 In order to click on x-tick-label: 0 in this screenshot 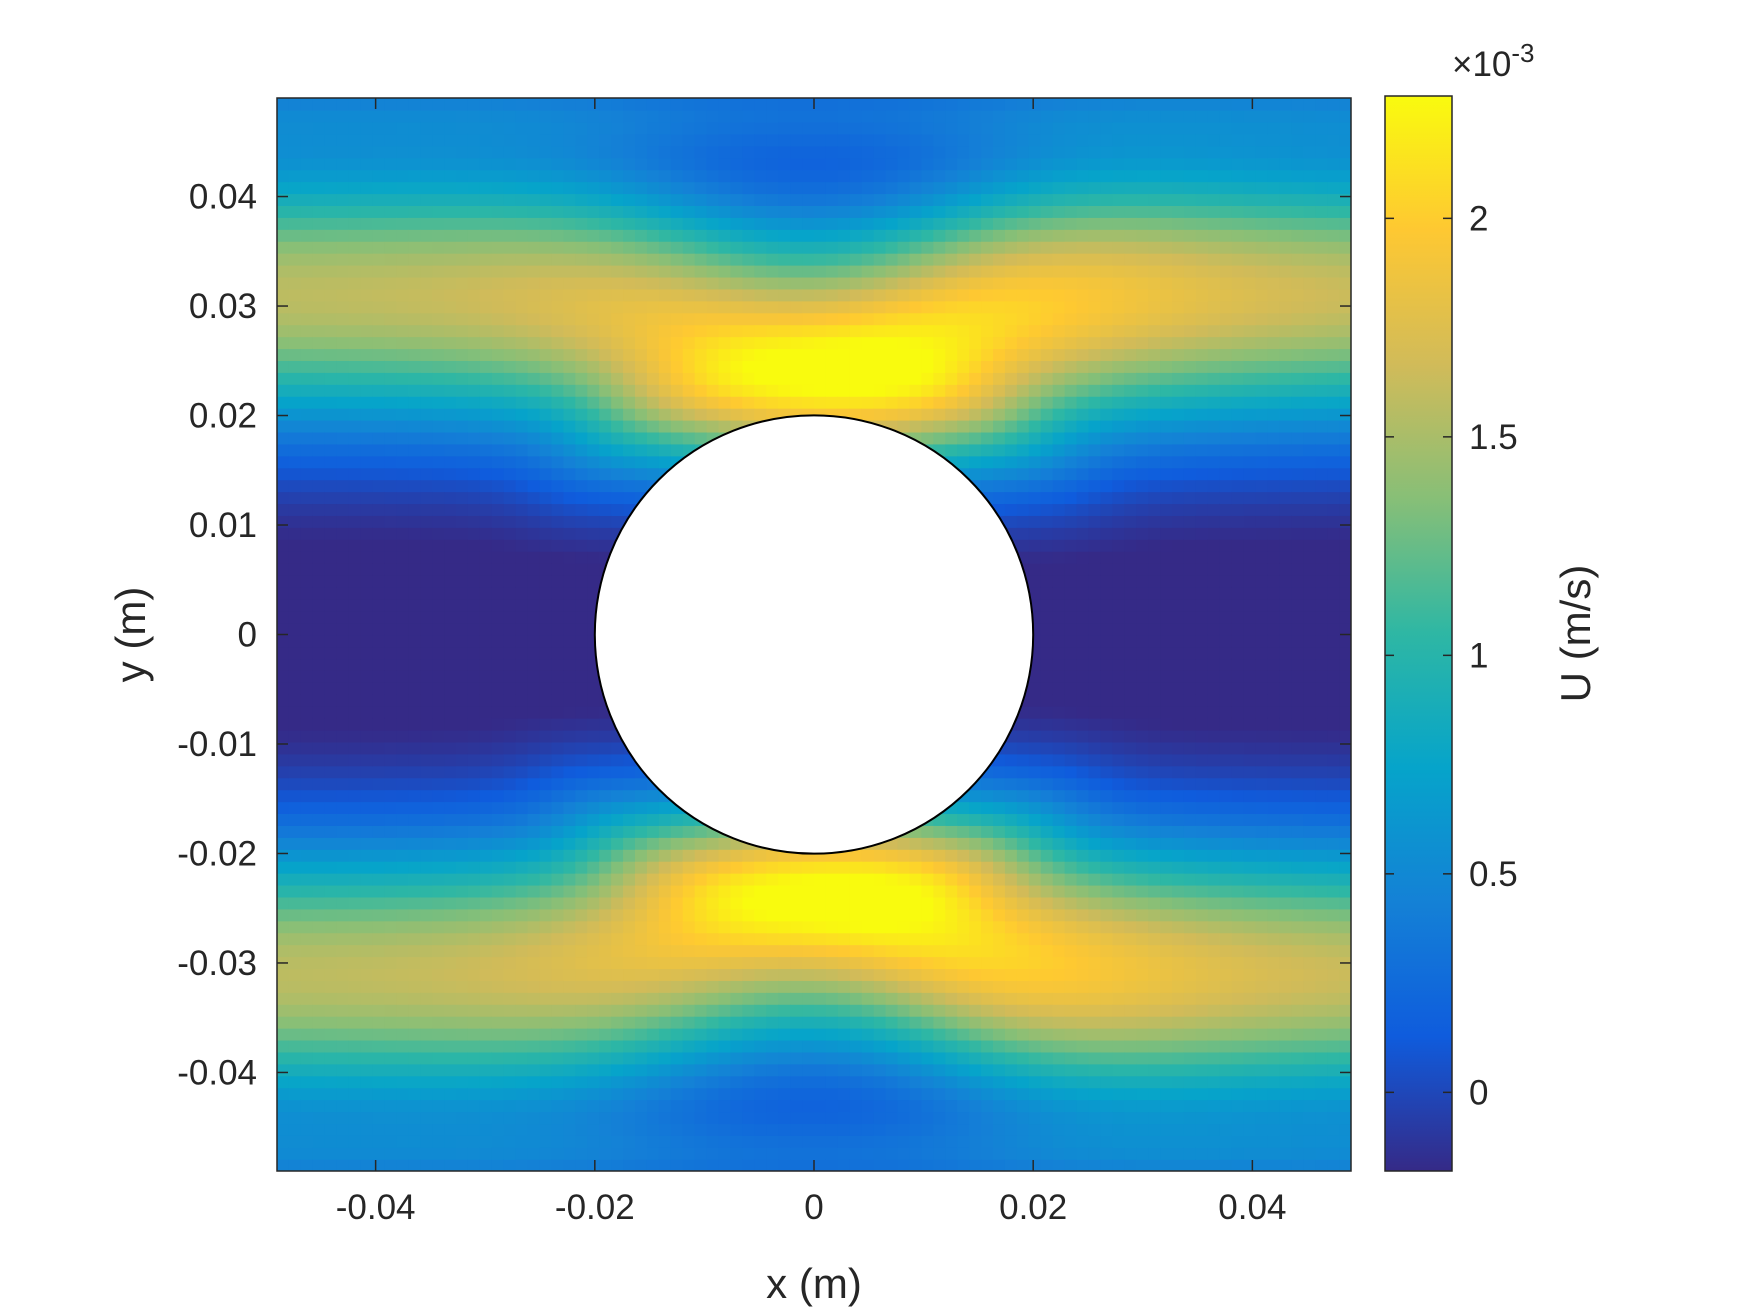, I will do `click(813, 1207)`.